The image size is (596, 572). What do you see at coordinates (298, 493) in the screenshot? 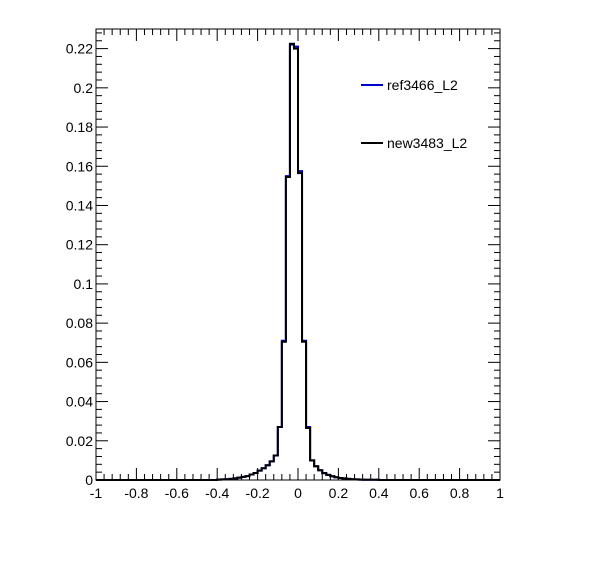
I see `x-tick-label: 0` at bounding box center [298, 493].